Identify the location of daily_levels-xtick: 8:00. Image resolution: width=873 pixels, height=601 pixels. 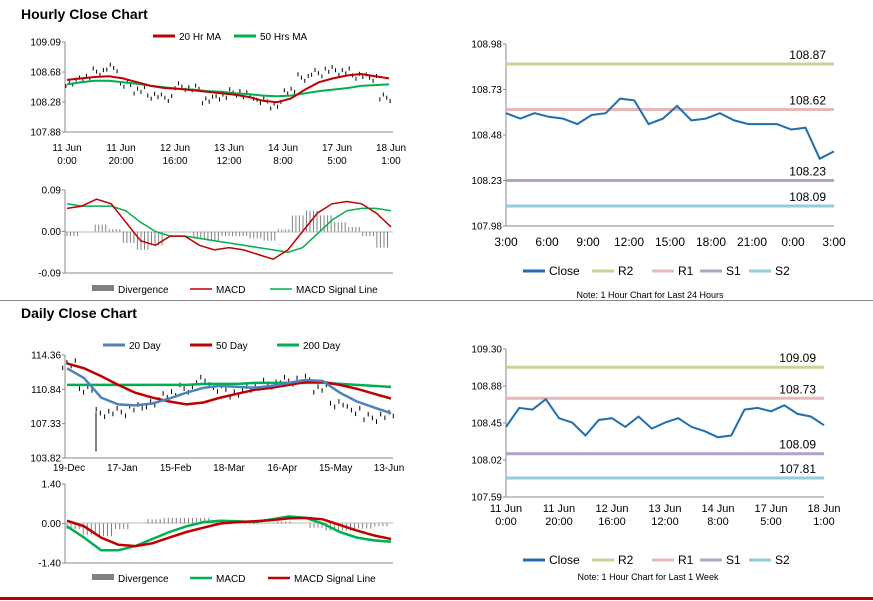
(717, 522).